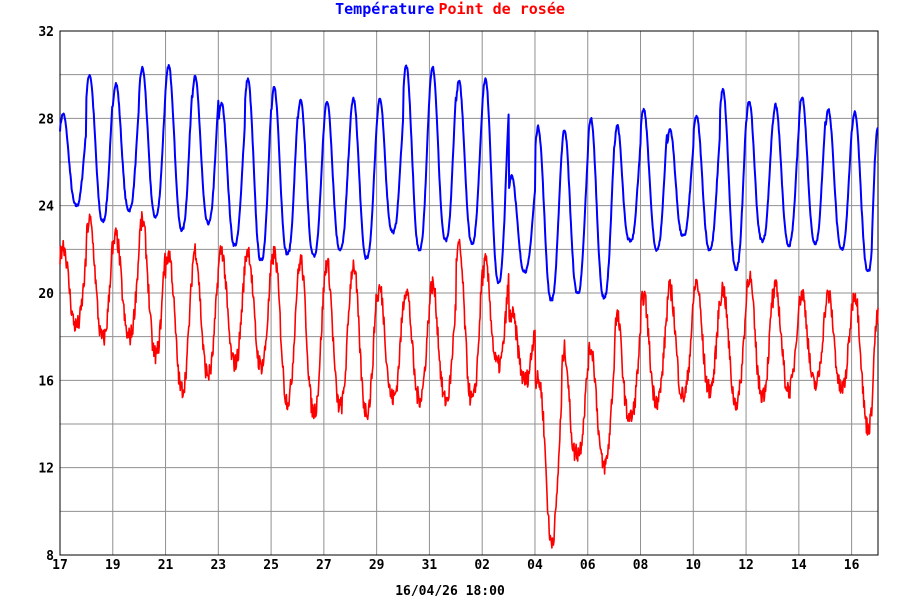 This screenshot has width=900, height=600. I want to click on x-tick-label: 23, so click(218, 565).